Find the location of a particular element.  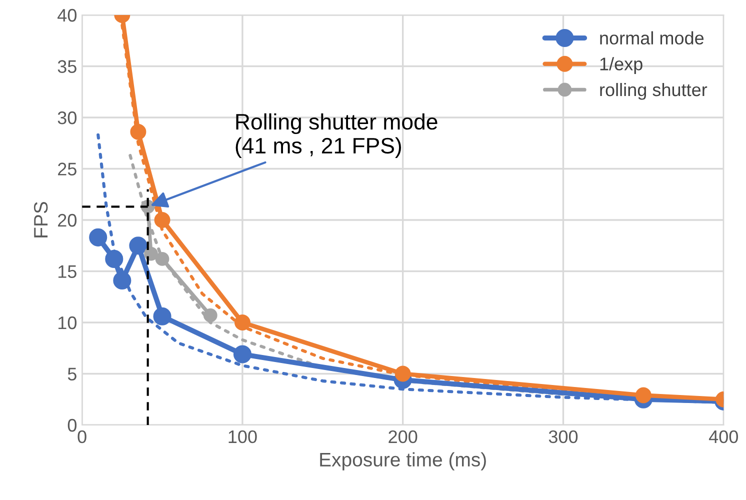

legend-label: rolling shutter is located at coordinates (654, 91).